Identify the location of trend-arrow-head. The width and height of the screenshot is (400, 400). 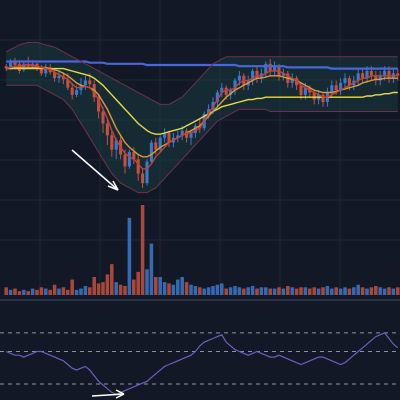
(113, 185).